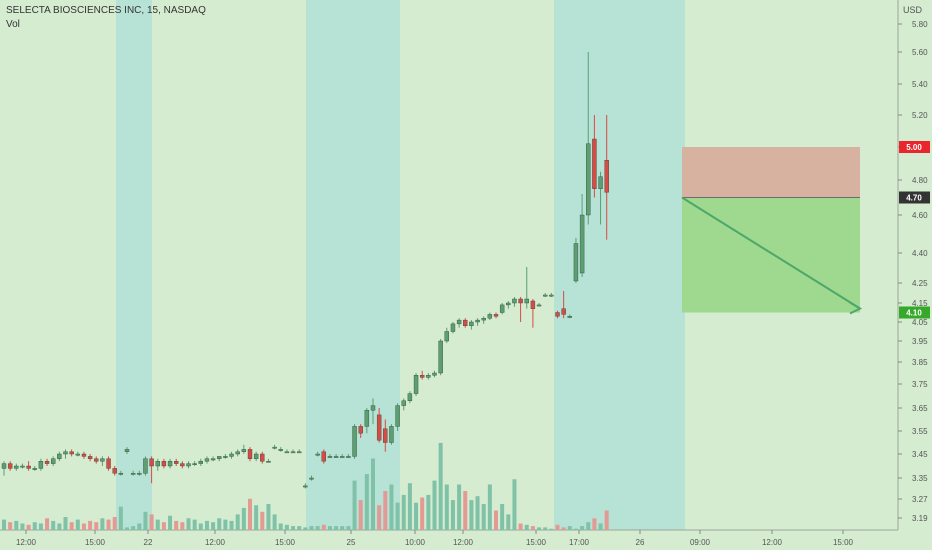 Image resolution: width=932 pixels, height=550 pixels. Describe the element at coordinates (351, 542) in the screenshot. I see `time-tick-label: 25` at that location.